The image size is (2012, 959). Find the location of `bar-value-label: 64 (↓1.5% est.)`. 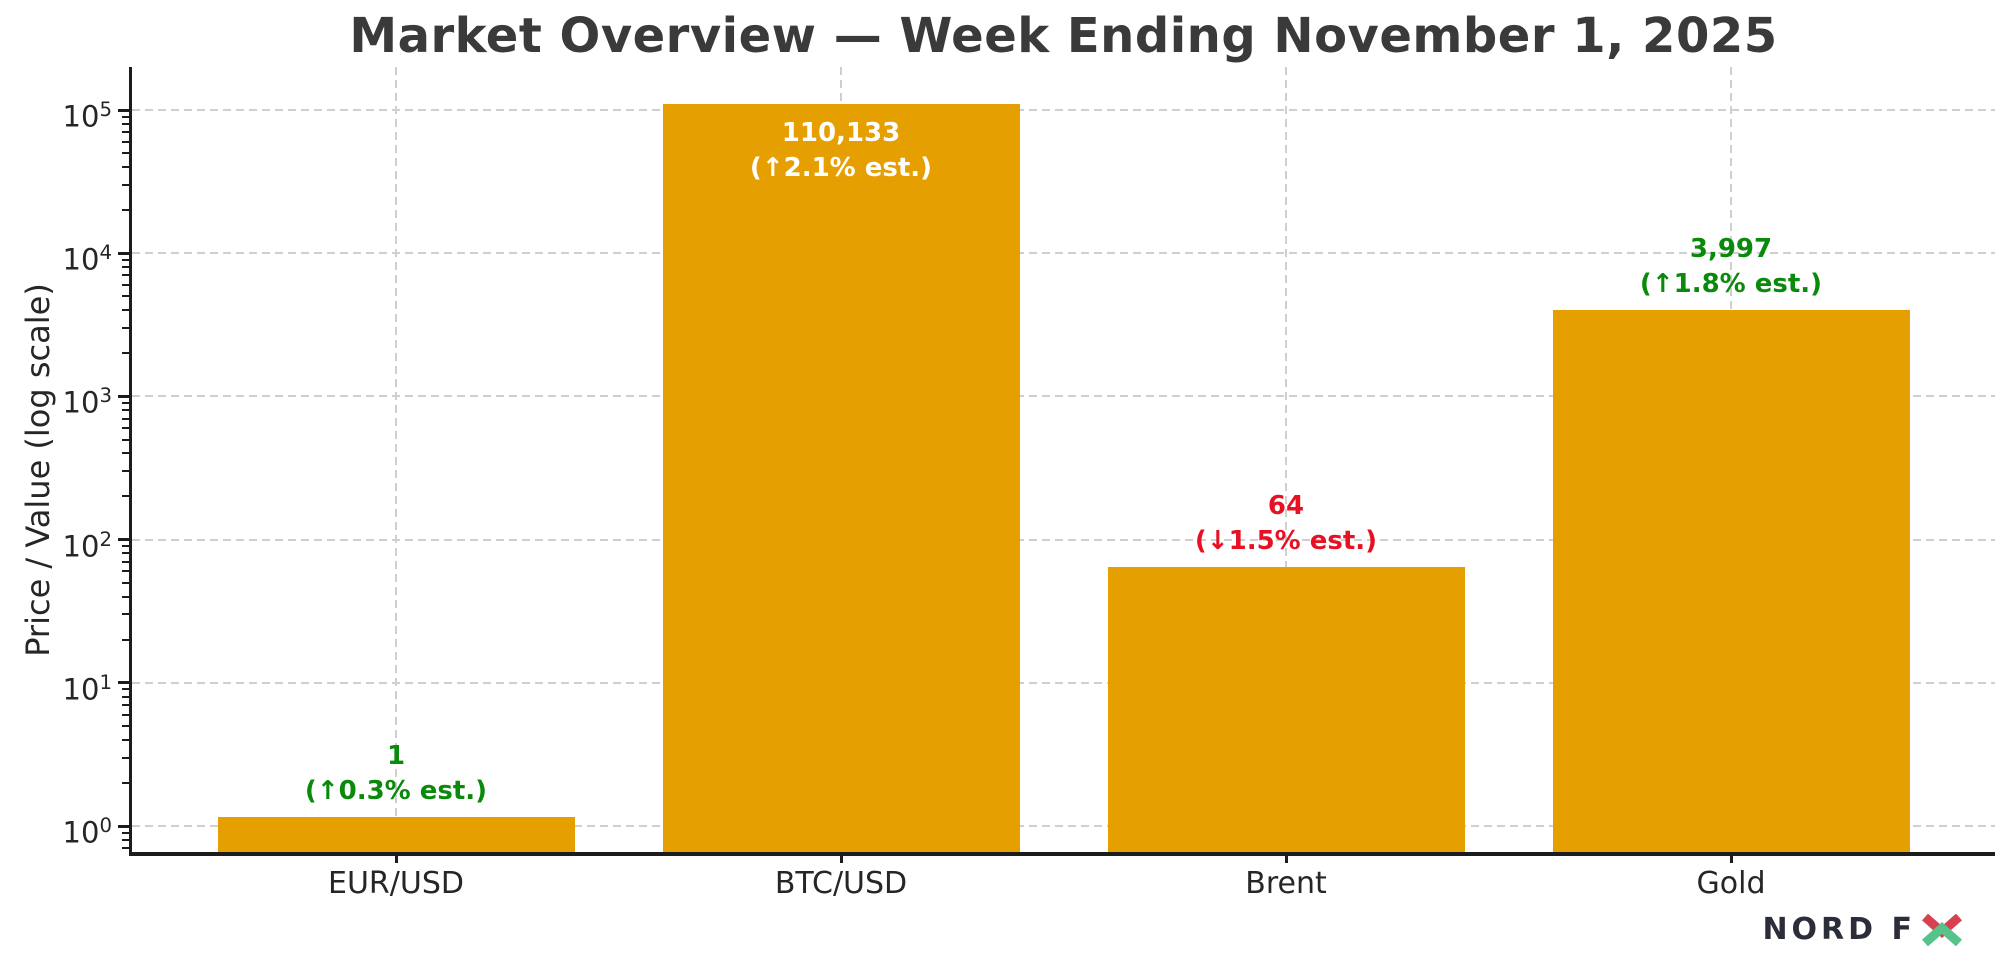

bar-value-label: 64 (↓1.5% est.) is located at coordinates (1286, 524).